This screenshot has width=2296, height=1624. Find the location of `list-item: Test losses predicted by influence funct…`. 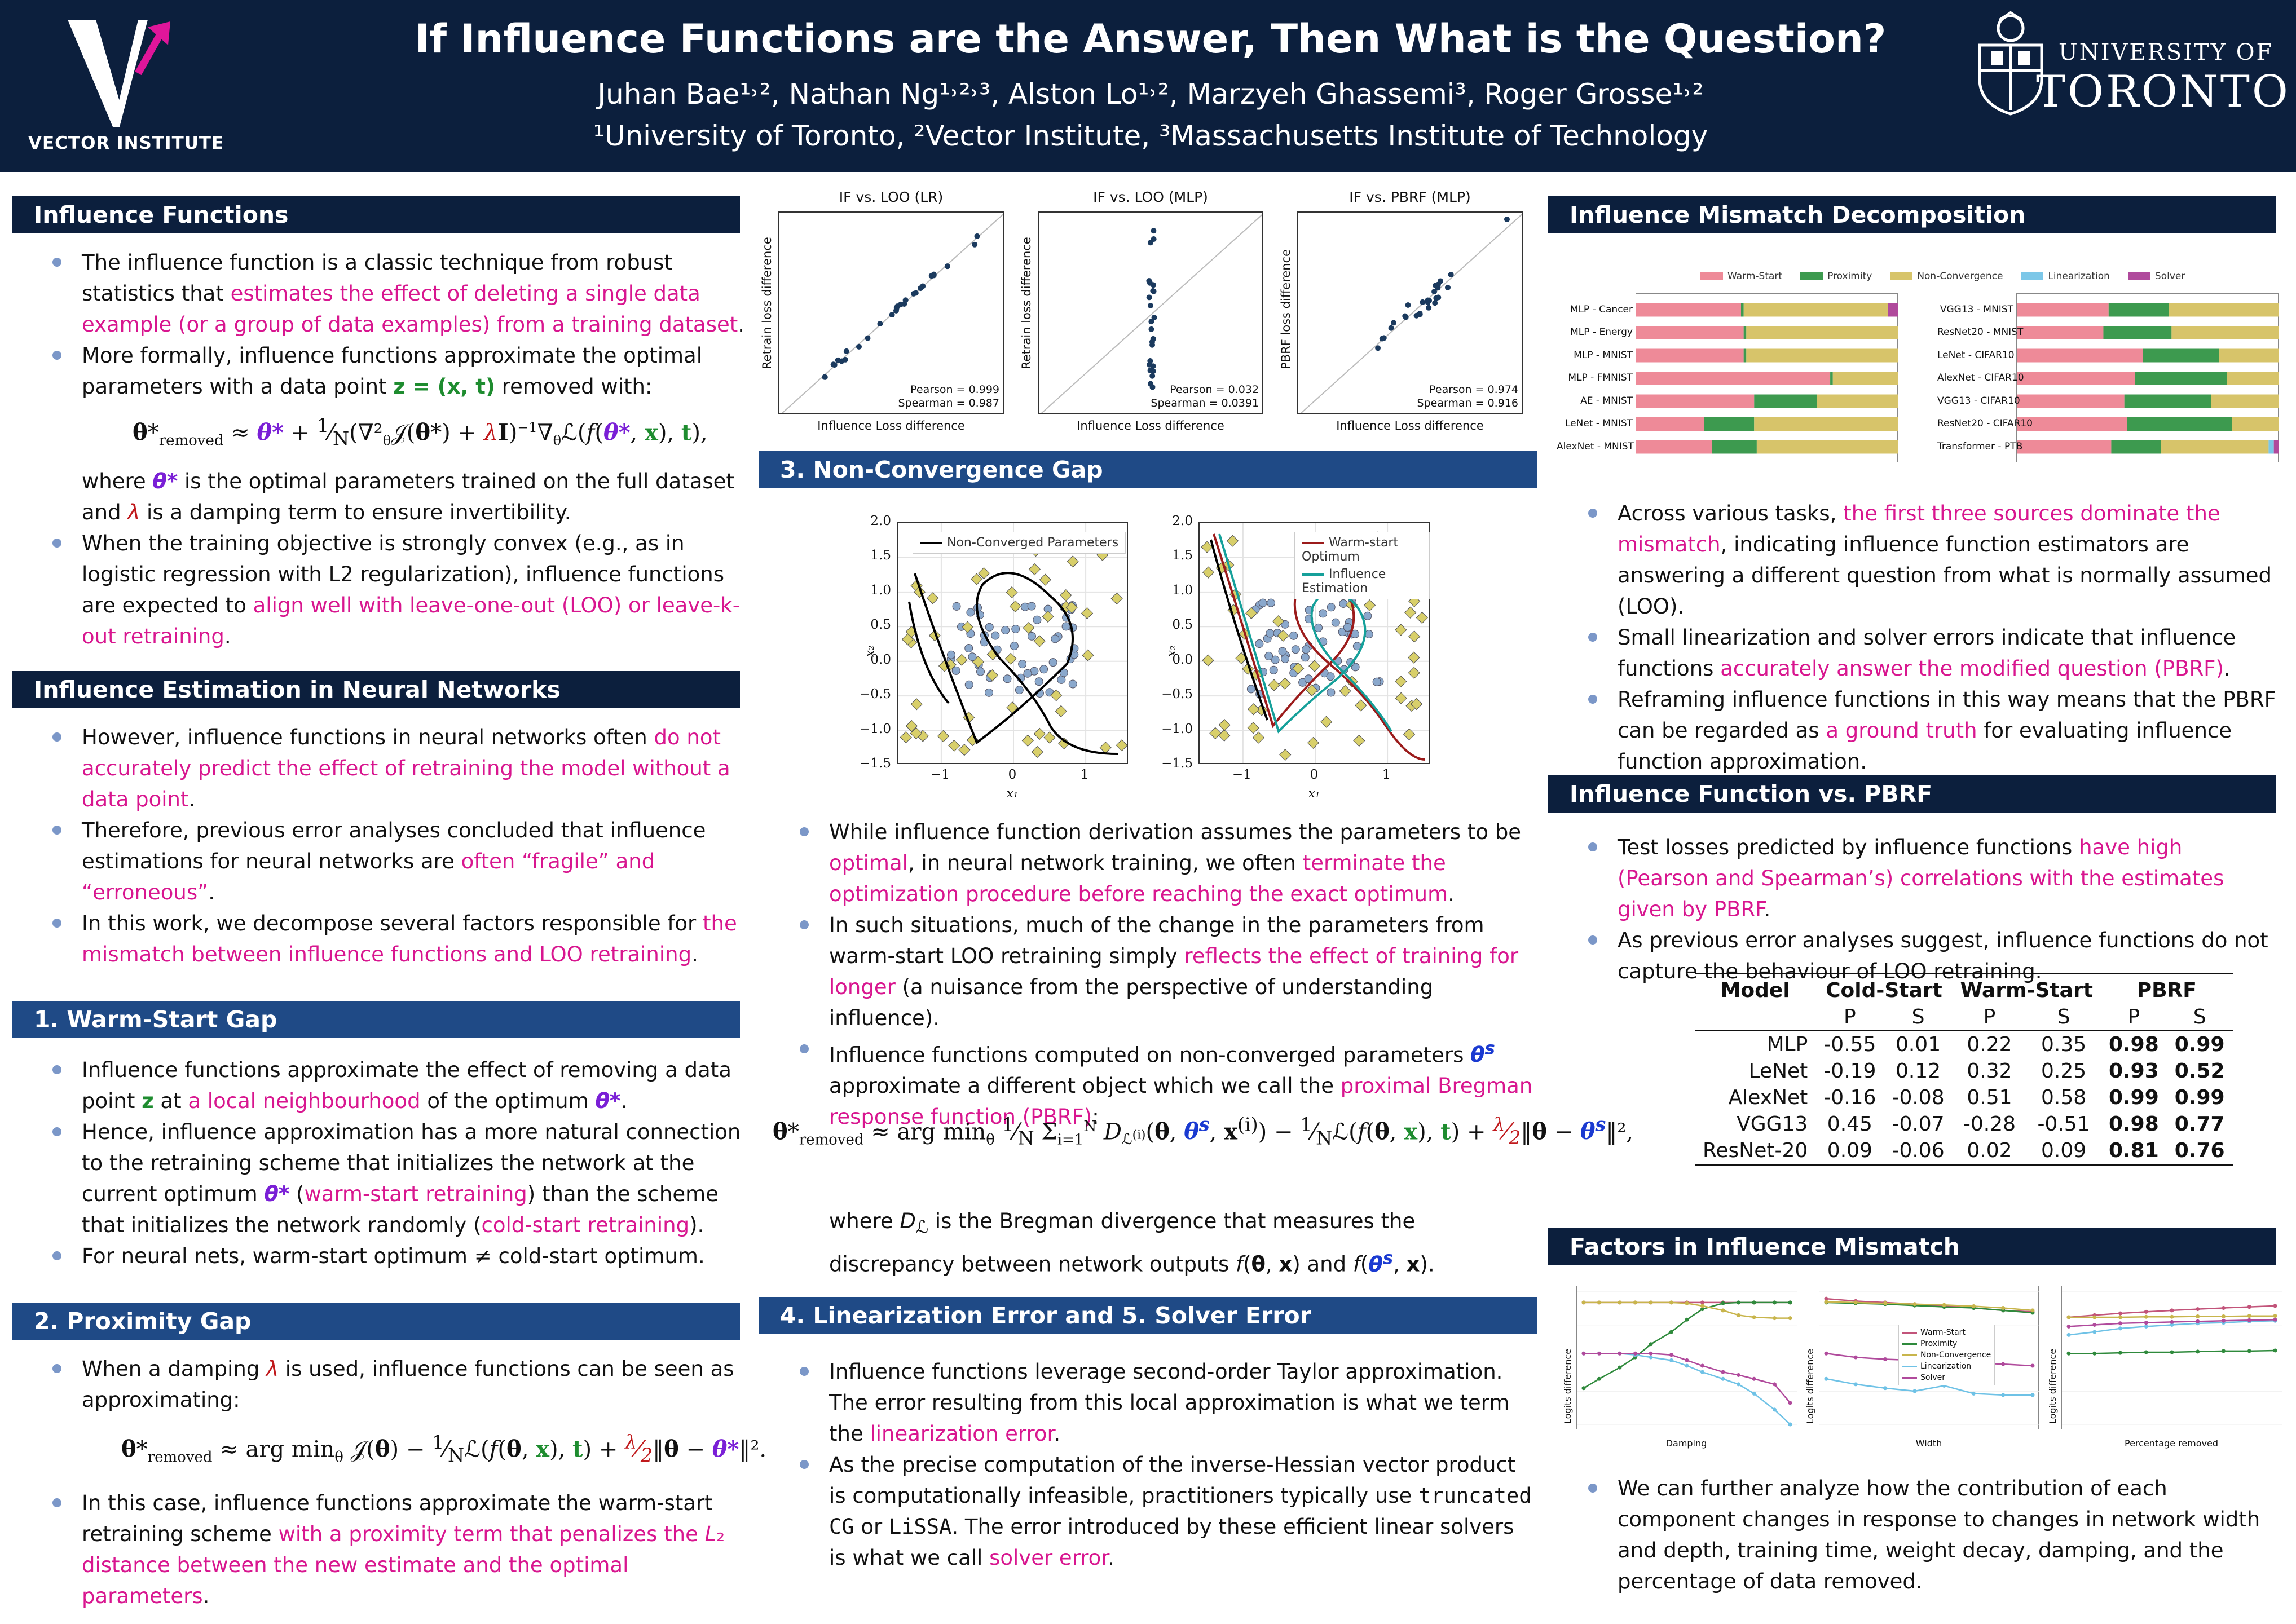

list-item: Test losses predicted by influence funct… is located at coordinates (1930, 878).